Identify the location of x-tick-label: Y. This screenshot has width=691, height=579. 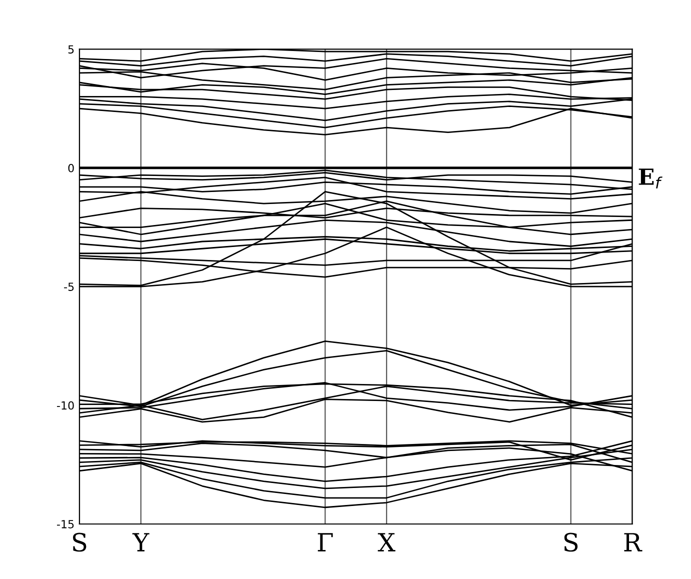
(141, 542).